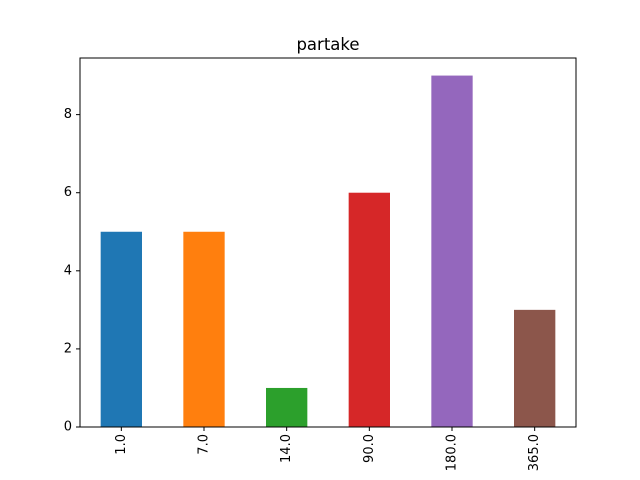  What do you see at coordinates (68, 427) in the screenshot?
I see `y-tick-label: 0` at bounding box center [68, 427].